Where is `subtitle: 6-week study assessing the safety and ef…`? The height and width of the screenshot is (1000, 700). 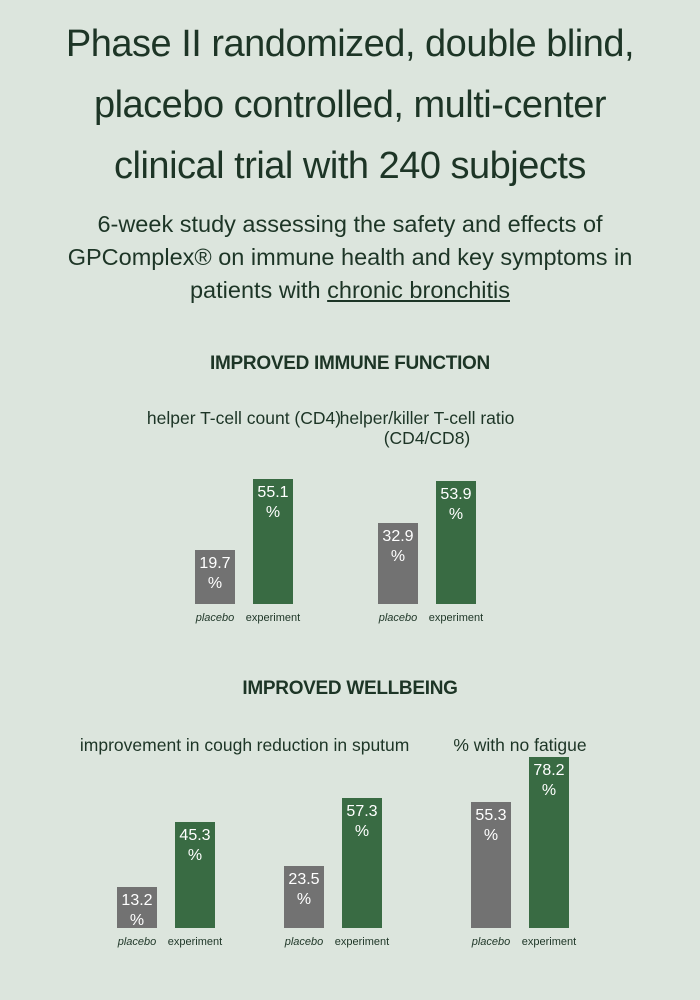
subtitle: 6-week study assessing the safety and ef… is located at coordinates (350, 257).